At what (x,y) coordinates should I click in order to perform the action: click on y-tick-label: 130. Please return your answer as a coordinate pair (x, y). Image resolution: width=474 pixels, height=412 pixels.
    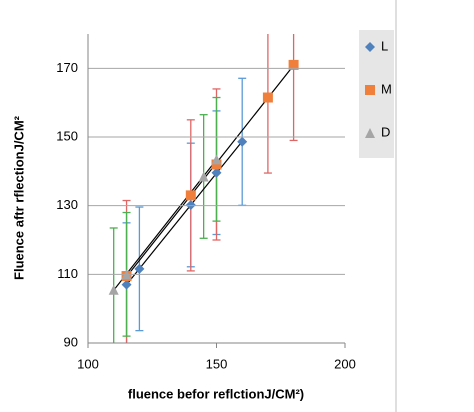
    Looking at the image, I should click on (67, 204).